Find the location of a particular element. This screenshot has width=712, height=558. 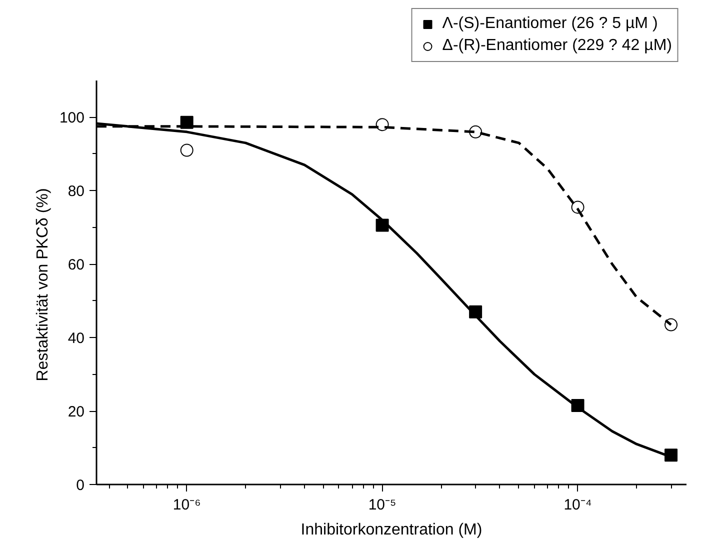

y-tick-label: 60 is located at coordinates (76, 265).